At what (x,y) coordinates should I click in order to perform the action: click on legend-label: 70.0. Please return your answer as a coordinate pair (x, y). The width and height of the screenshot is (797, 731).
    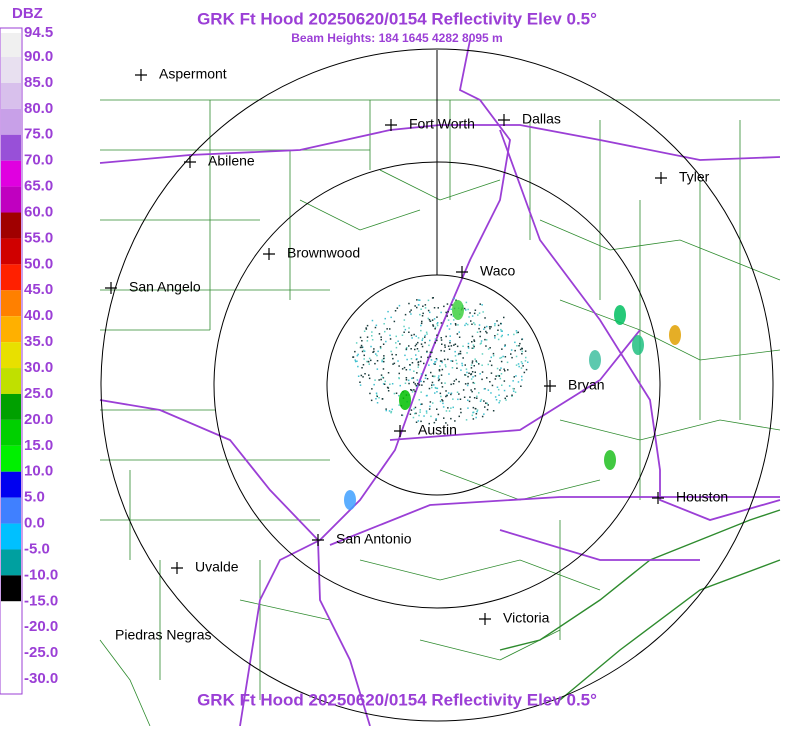
    Looking at the image, I should click on (38, 160).